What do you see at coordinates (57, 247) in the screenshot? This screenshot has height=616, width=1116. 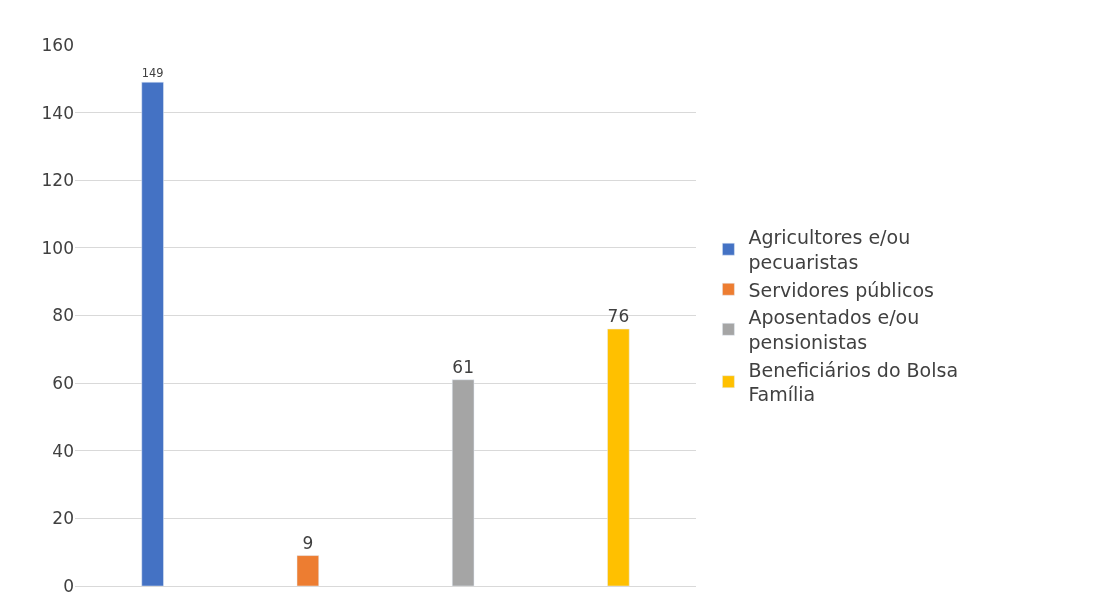 I see `y-tick-label: 100` at bounding box center [57, 247].